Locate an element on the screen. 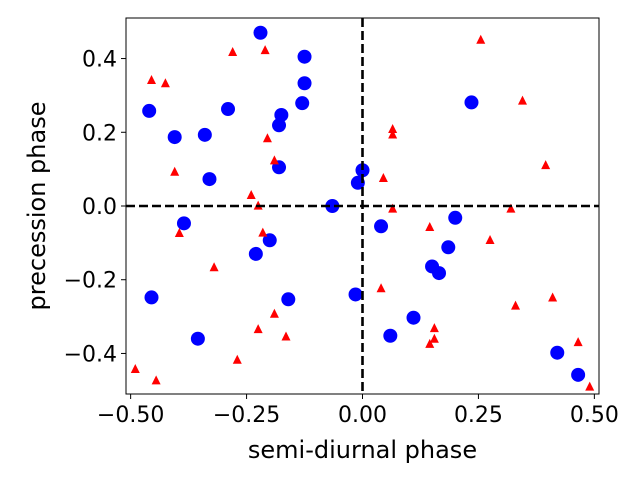 This screenshot has width=640, height=480. x-tick-label: 0.00 is located at coordinates (362, 415).